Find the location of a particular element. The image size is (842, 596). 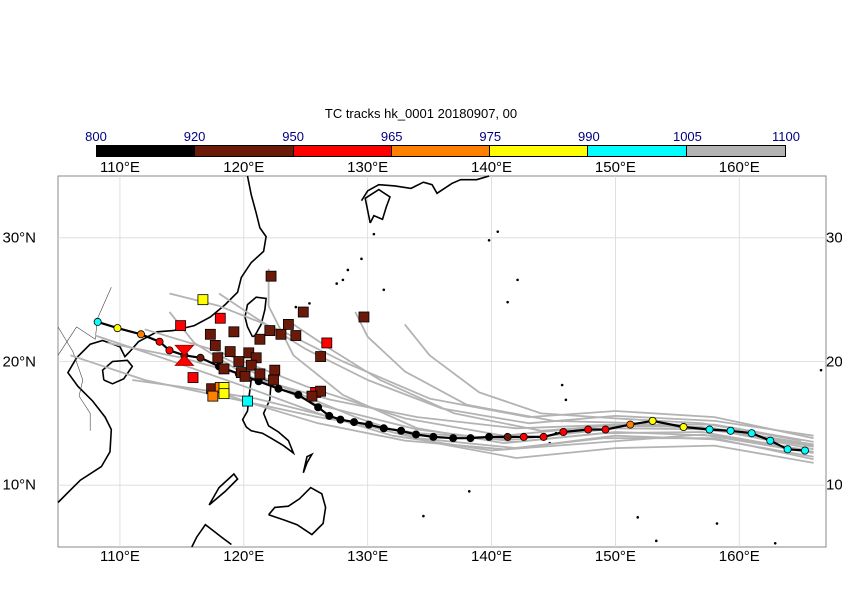

lat-label-right: 30°N is located at coordinates (834, 238).